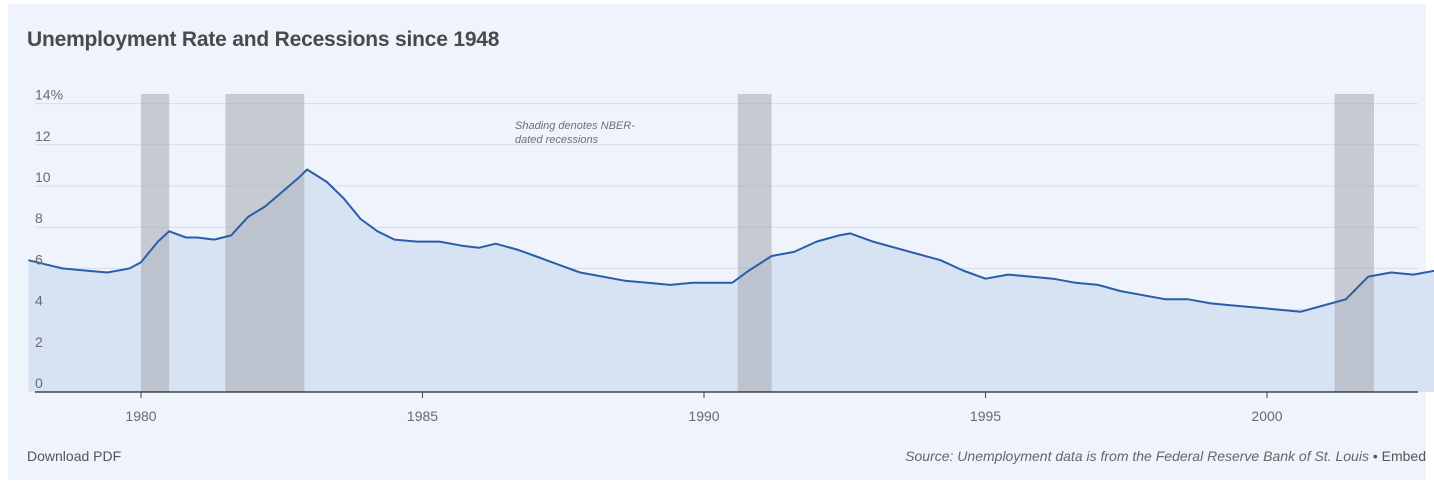 Image resolution: width=1434 pixels, height=486 pixels. Describe the element at coordinates (726, 394) in the screenshot. I see `x-axis` at that location.